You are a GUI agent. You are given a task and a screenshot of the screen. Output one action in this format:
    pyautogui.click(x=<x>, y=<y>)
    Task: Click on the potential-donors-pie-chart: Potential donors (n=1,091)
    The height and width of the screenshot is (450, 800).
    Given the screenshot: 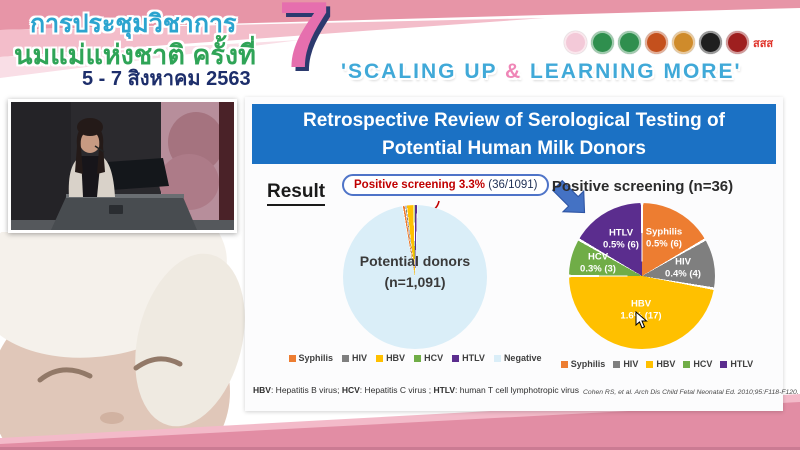 What is the action you would take?
    pyautogui.click(x=415, y=277)
    